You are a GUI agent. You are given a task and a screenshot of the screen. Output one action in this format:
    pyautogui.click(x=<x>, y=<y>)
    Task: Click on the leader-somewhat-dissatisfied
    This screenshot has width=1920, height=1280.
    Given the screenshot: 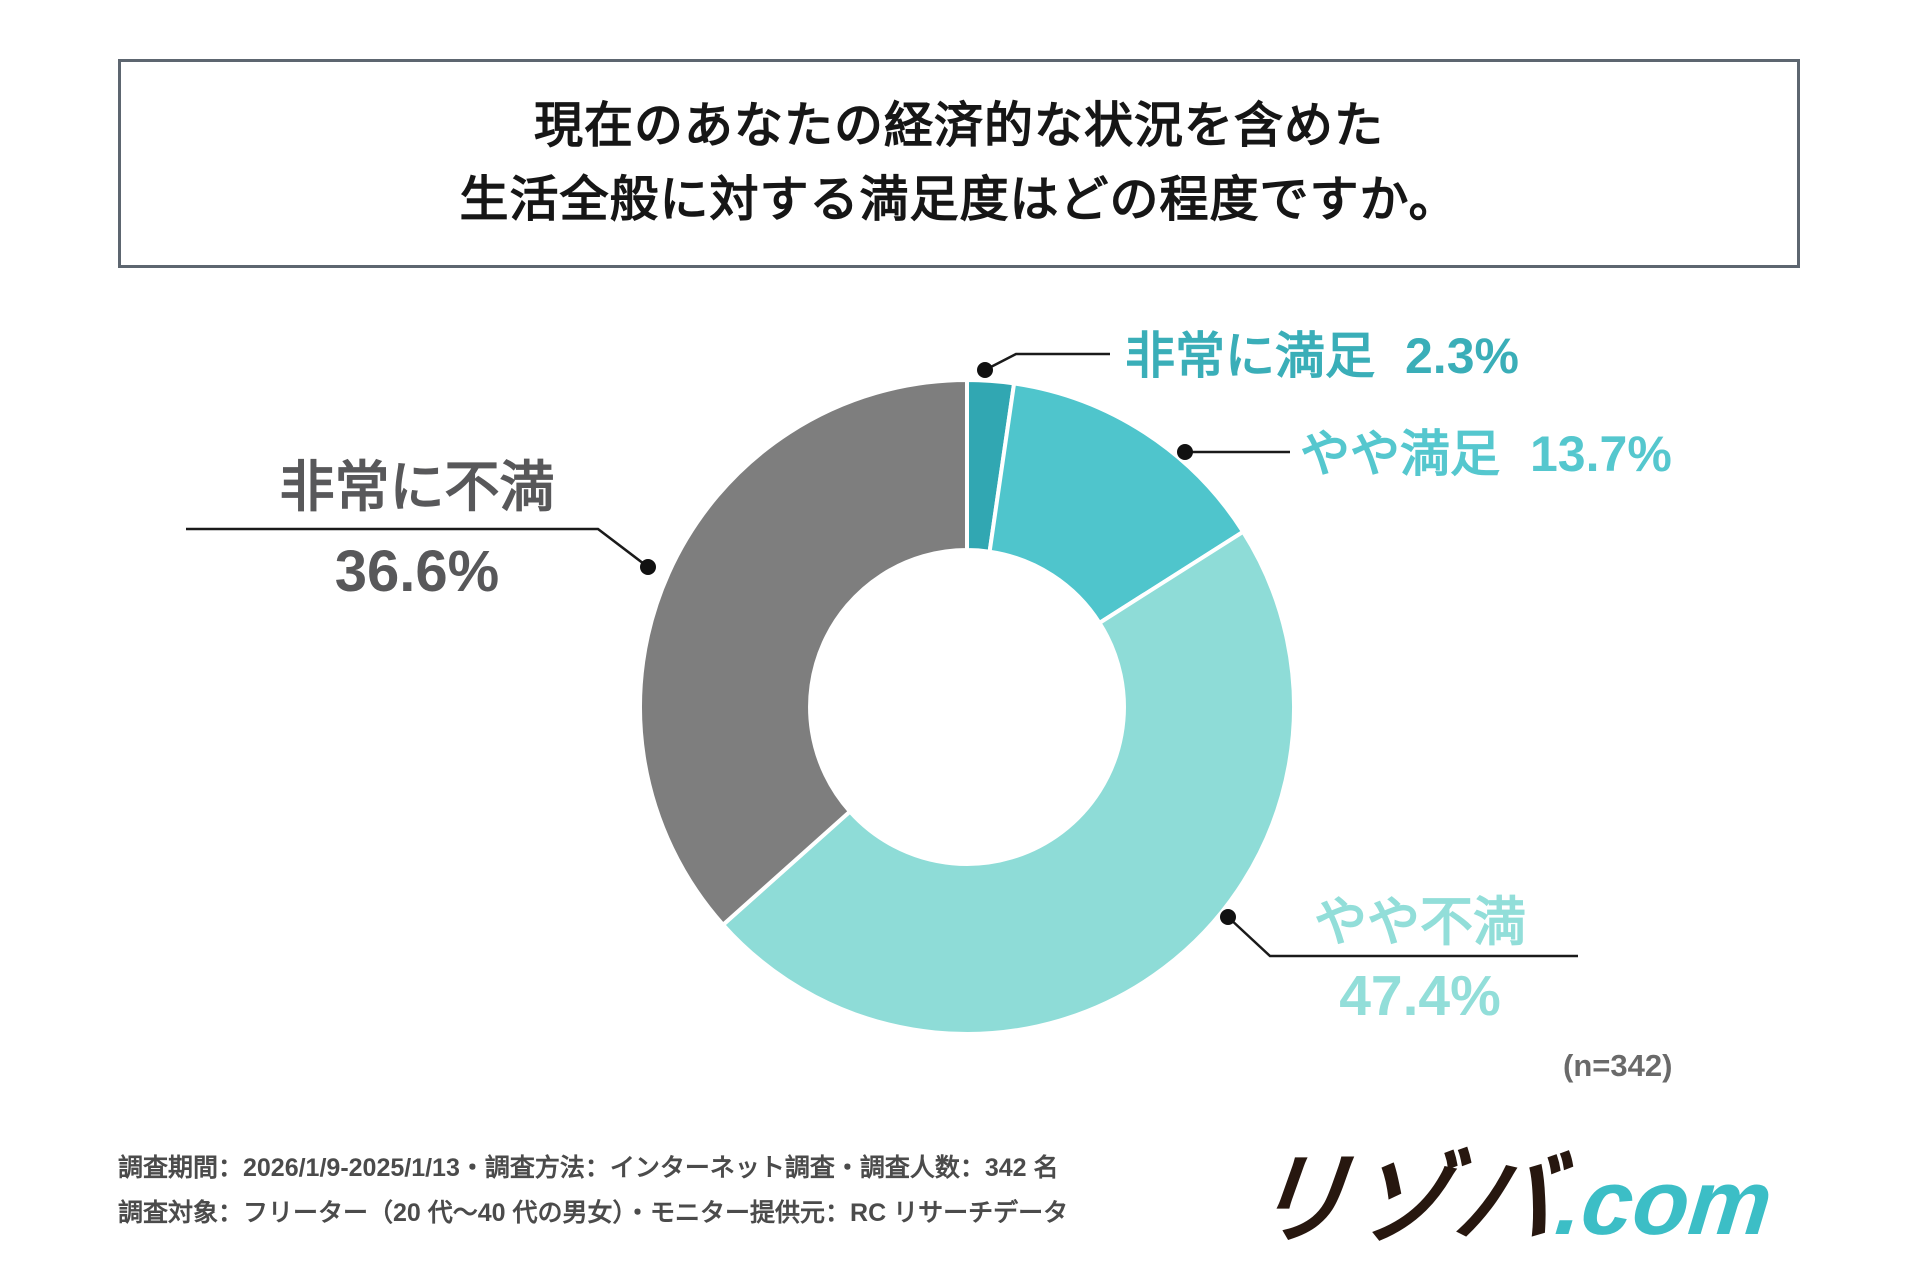 What is the action you would take?
    pyautogui.click(x=1399, y=933)
    